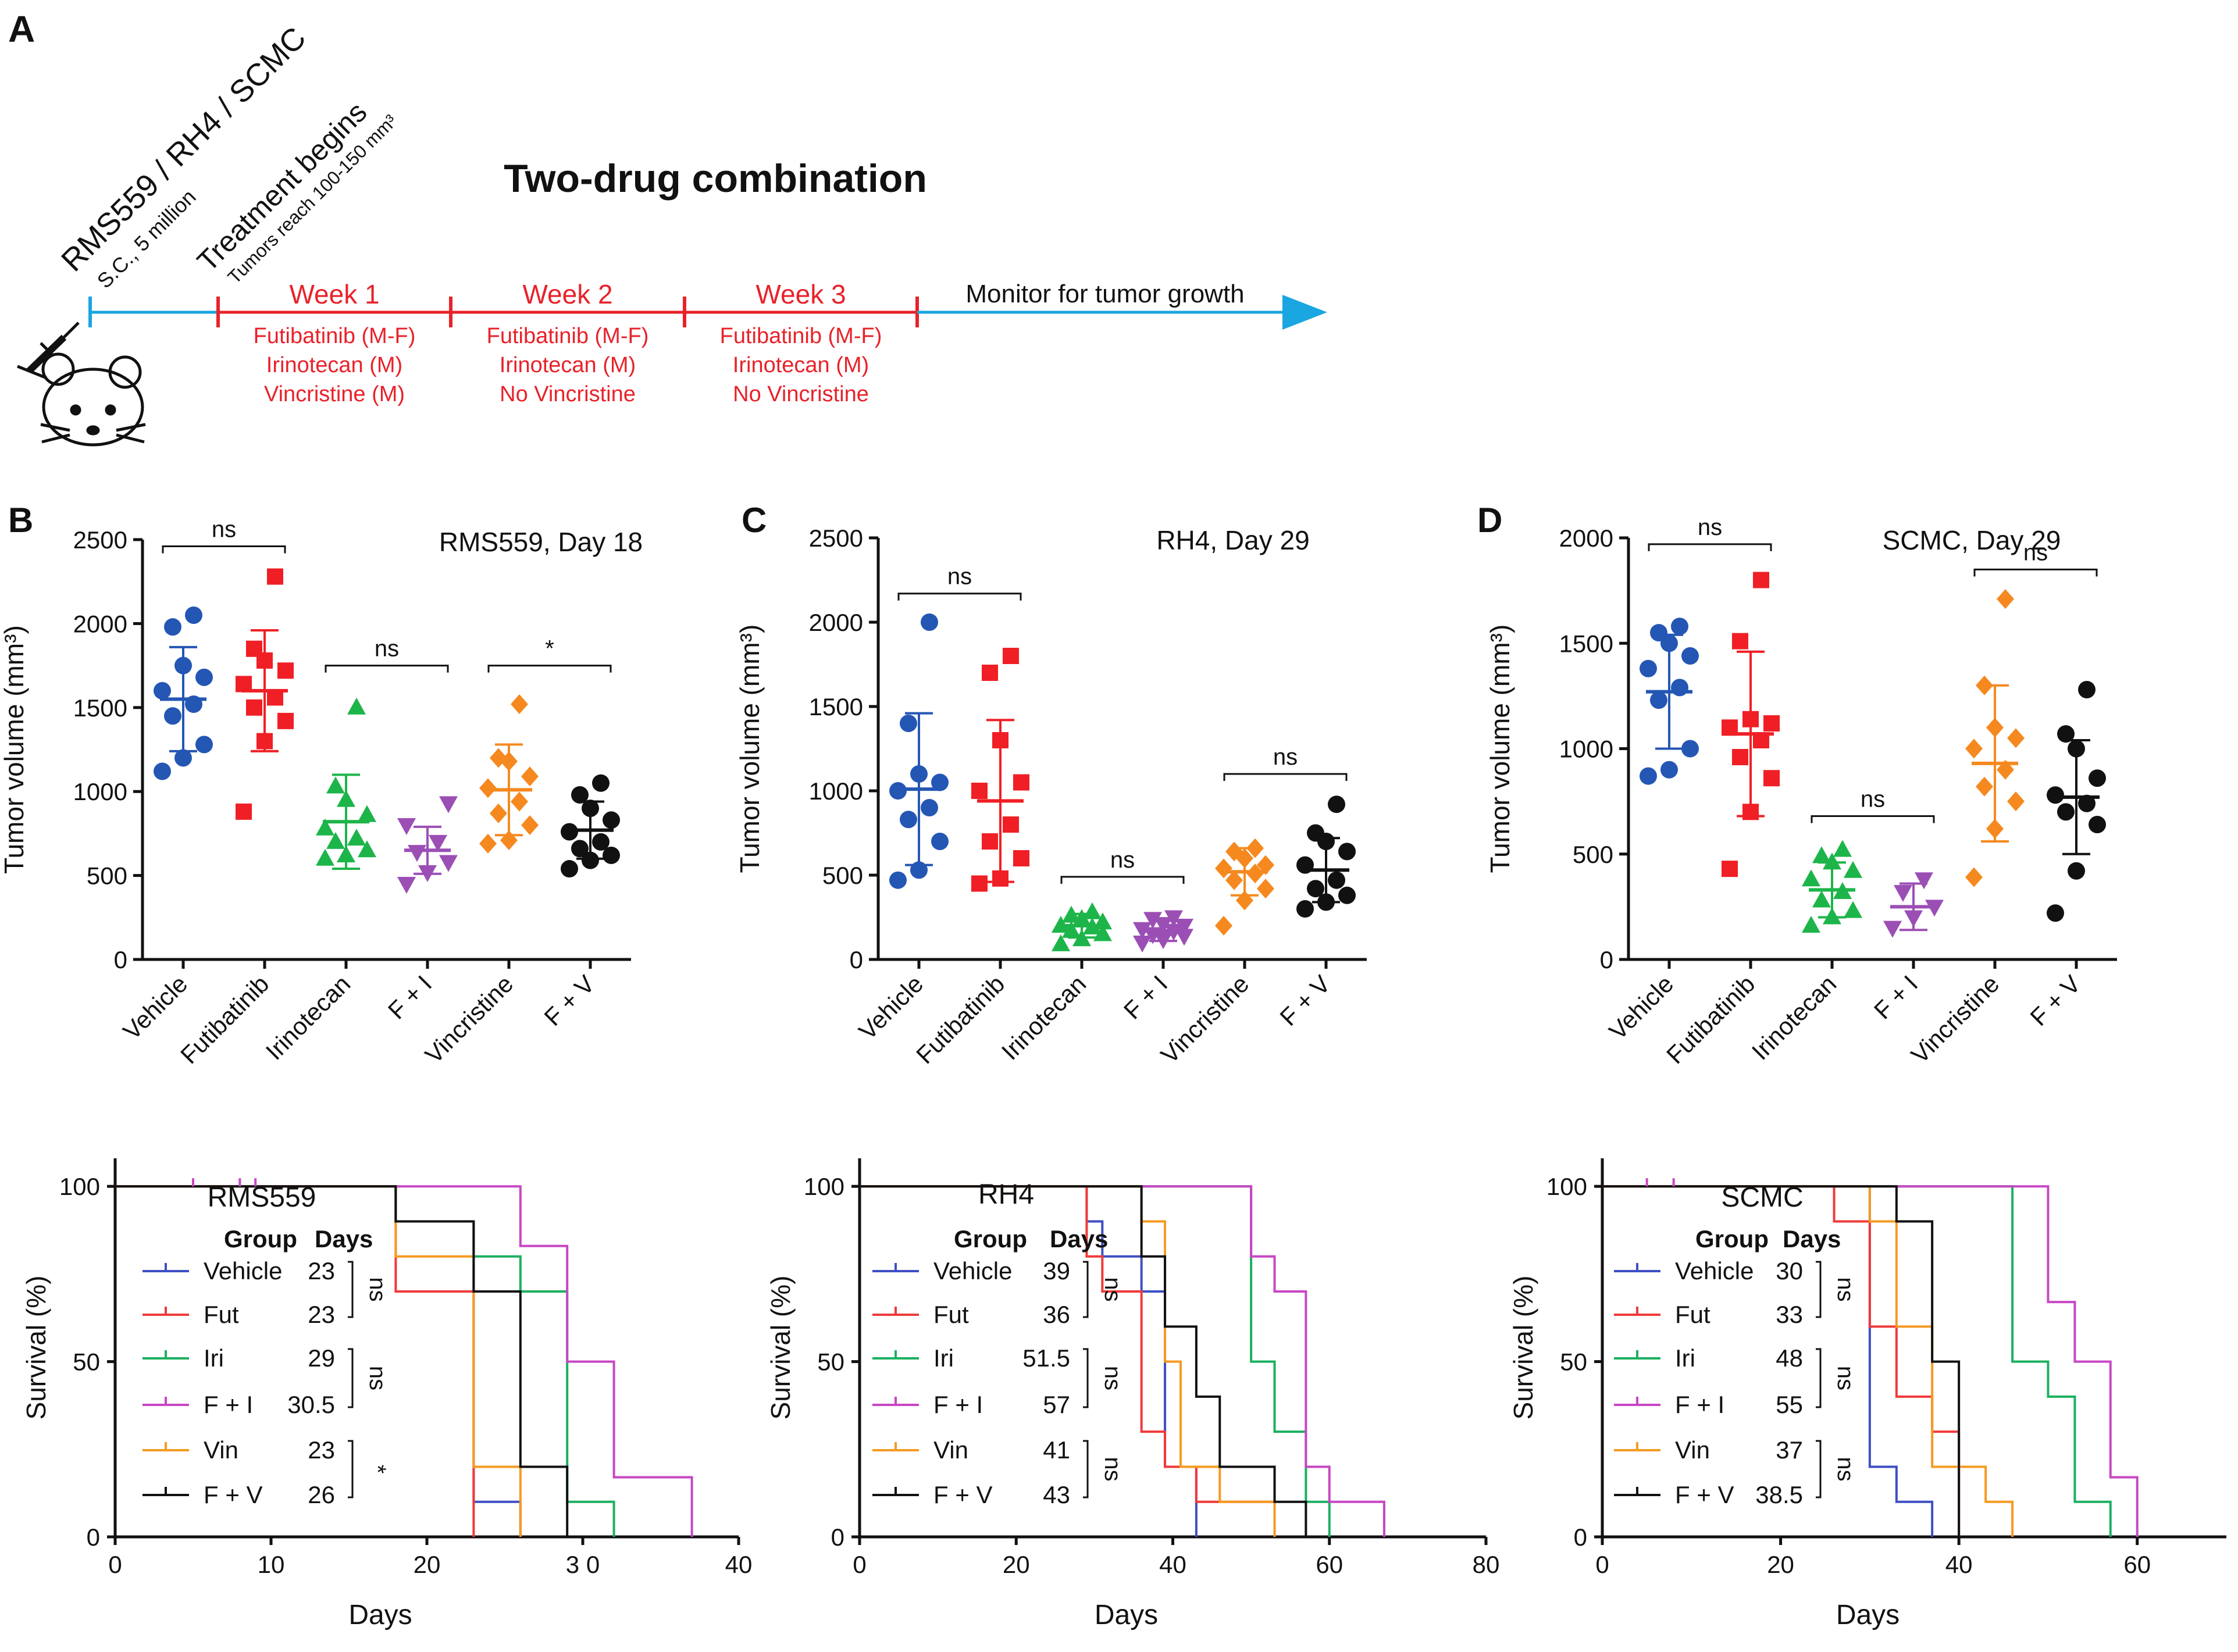 The image size is (2238, 1652). I want to click on monitor-arrow-head, so click(1304, 312).